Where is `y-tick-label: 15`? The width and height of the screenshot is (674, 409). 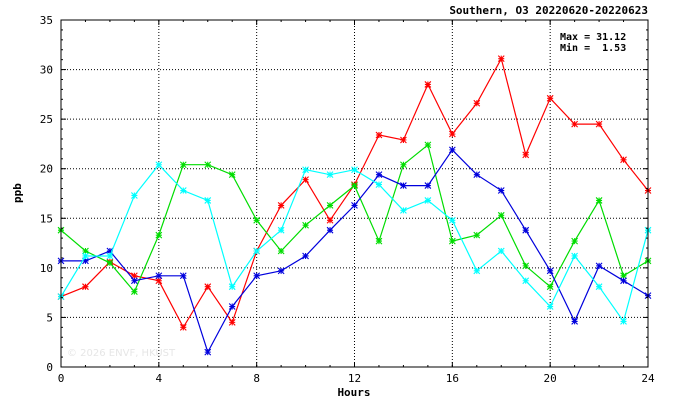 y-tick-label: 15 is located at coordinates (46, 218).